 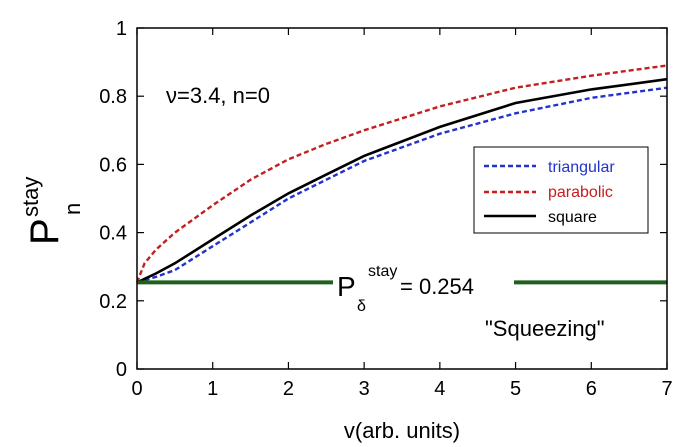 What do you see at coordinates (113, 234) in the screenshot?
I see `y-tick-label: 0.4` at bounding box center [113, 234].